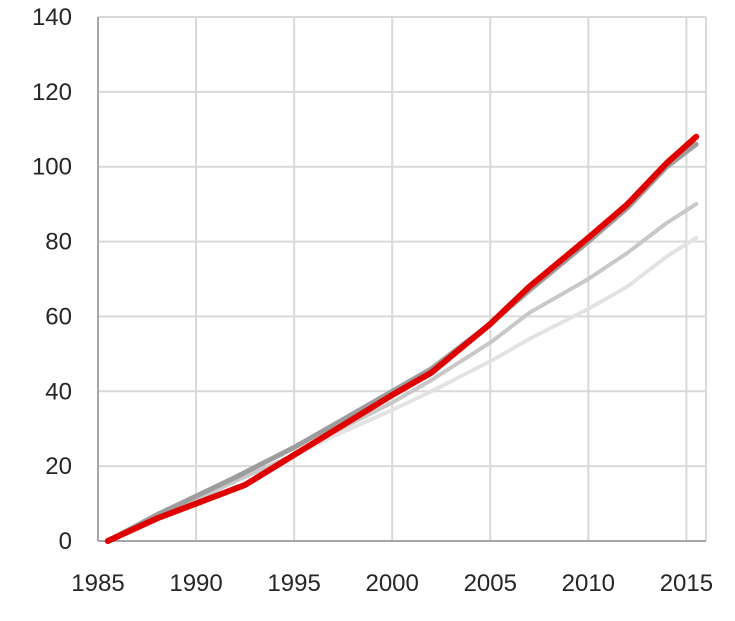  Describe the element at coordinates (52, 167) in the screenshot. I see `y-tick-label: 100` at that location.